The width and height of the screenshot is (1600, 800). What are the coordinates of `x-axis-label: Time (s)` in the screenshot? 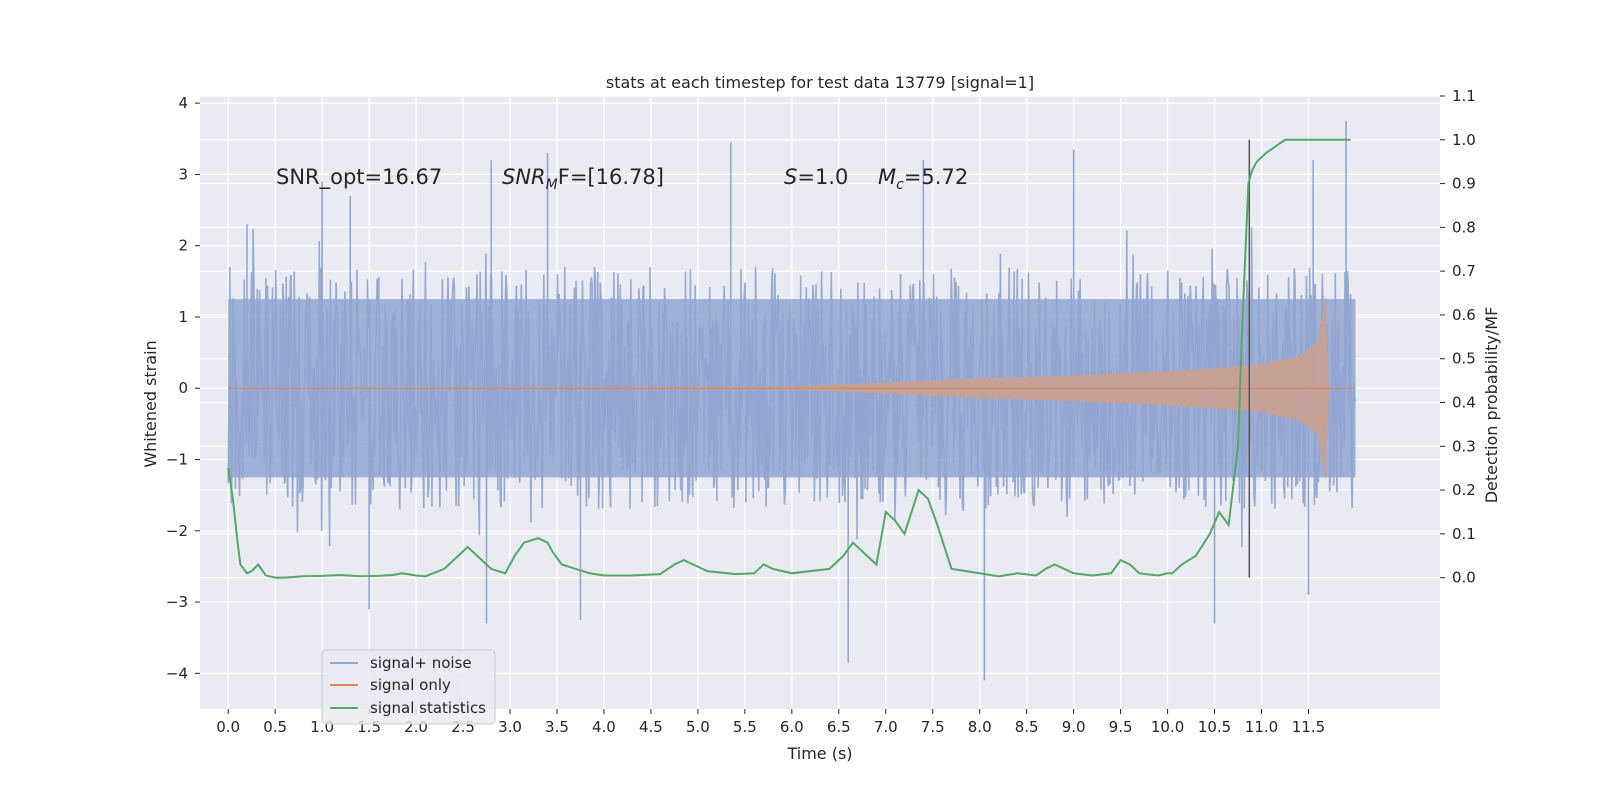 It's located at (819, 753).